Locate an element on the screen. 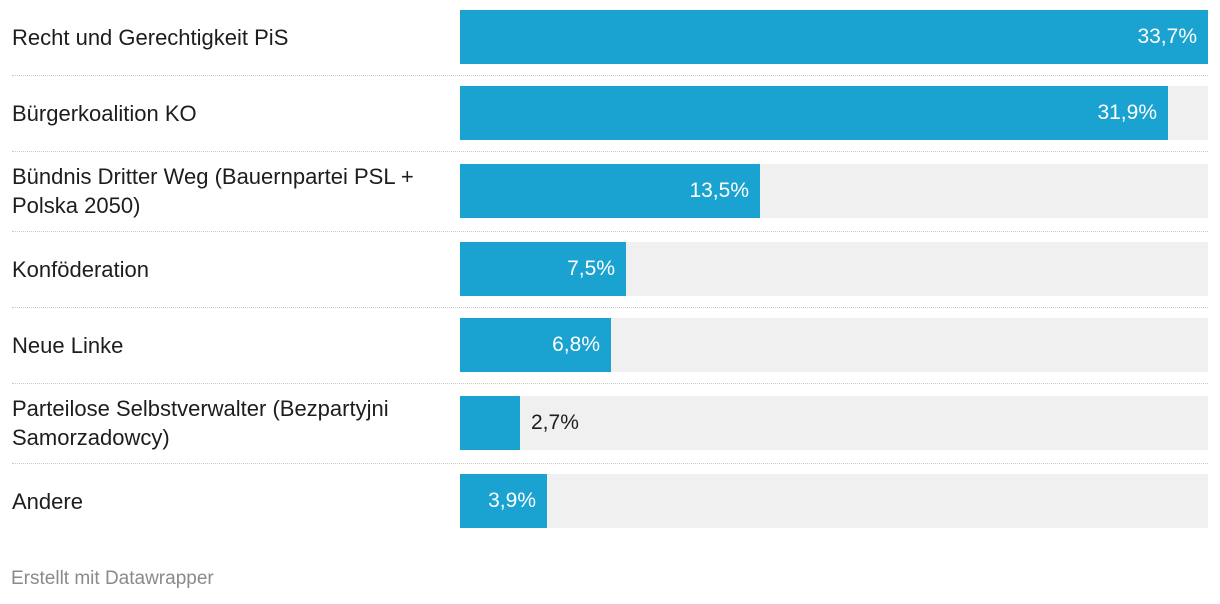  bar-track: 7,5% is located at coordinates (834, 269).